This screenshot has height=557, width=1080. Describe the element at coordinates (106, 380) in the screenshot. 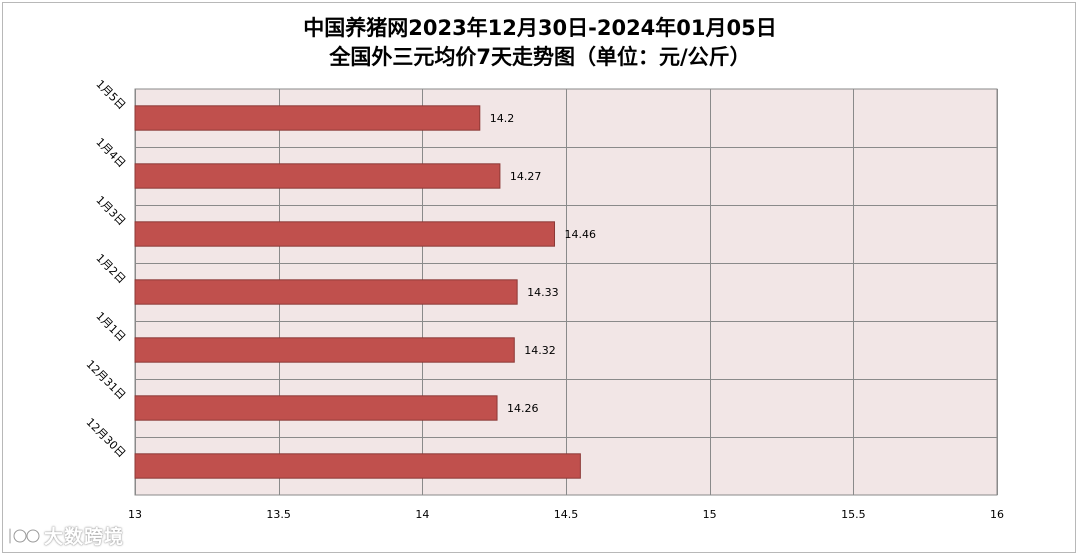

I see `category-label: 12月31日` at that location.